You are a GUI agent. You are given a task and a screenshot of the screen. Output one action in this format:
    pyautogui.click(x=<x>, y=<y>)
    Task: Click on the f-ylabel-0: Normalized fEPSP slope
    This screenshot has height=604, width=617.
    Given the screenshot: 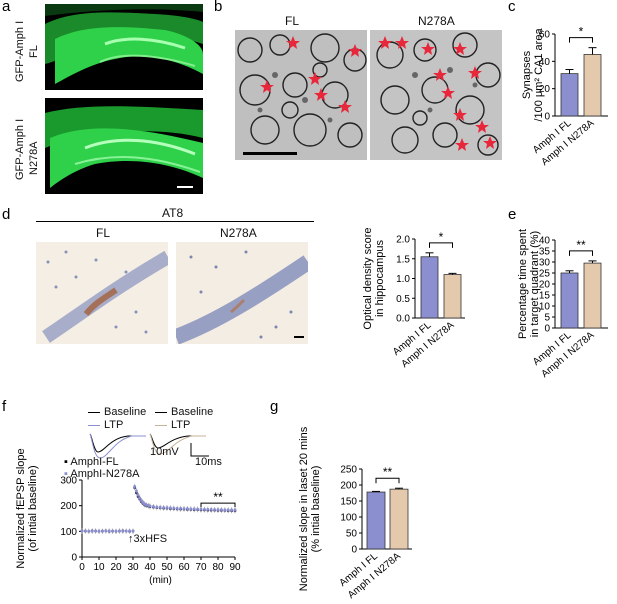 What is the action you would take?
    pyautogui.click(x=21, y=508)
    